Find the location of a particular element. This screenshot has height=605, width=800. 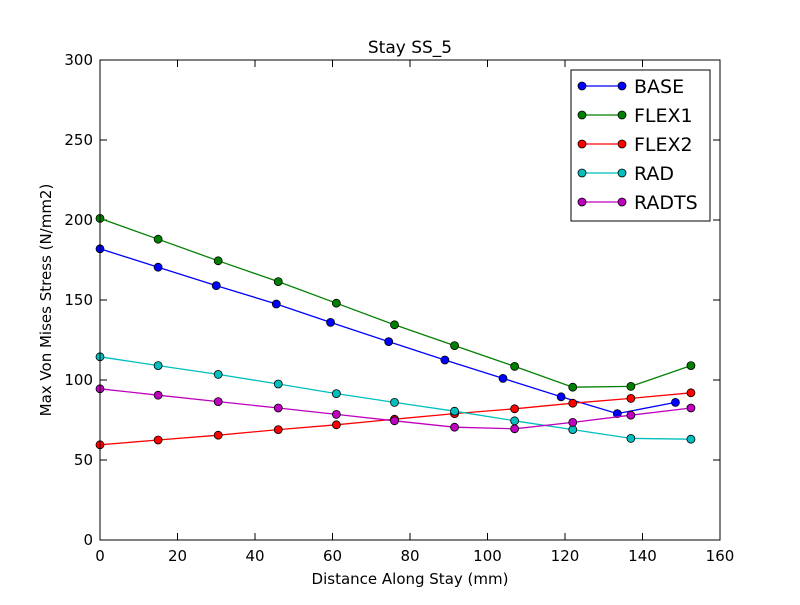

legend-label-flex2: FLEX2 is located at coordinates (663, 145).